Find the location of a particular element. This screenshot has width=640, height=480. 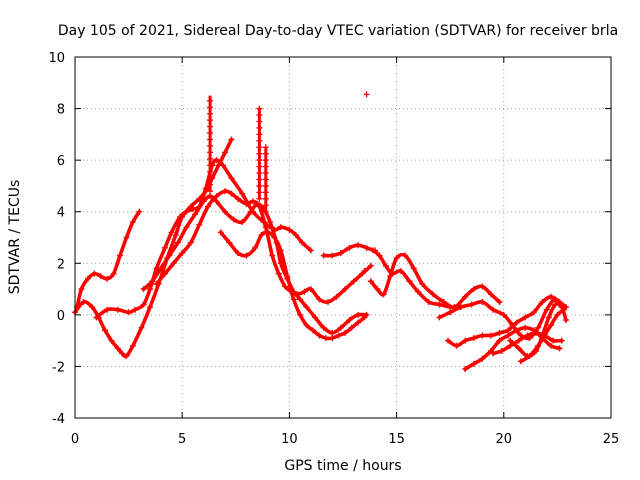

x-tick-label: 15 is located at coordinates (396, 439).